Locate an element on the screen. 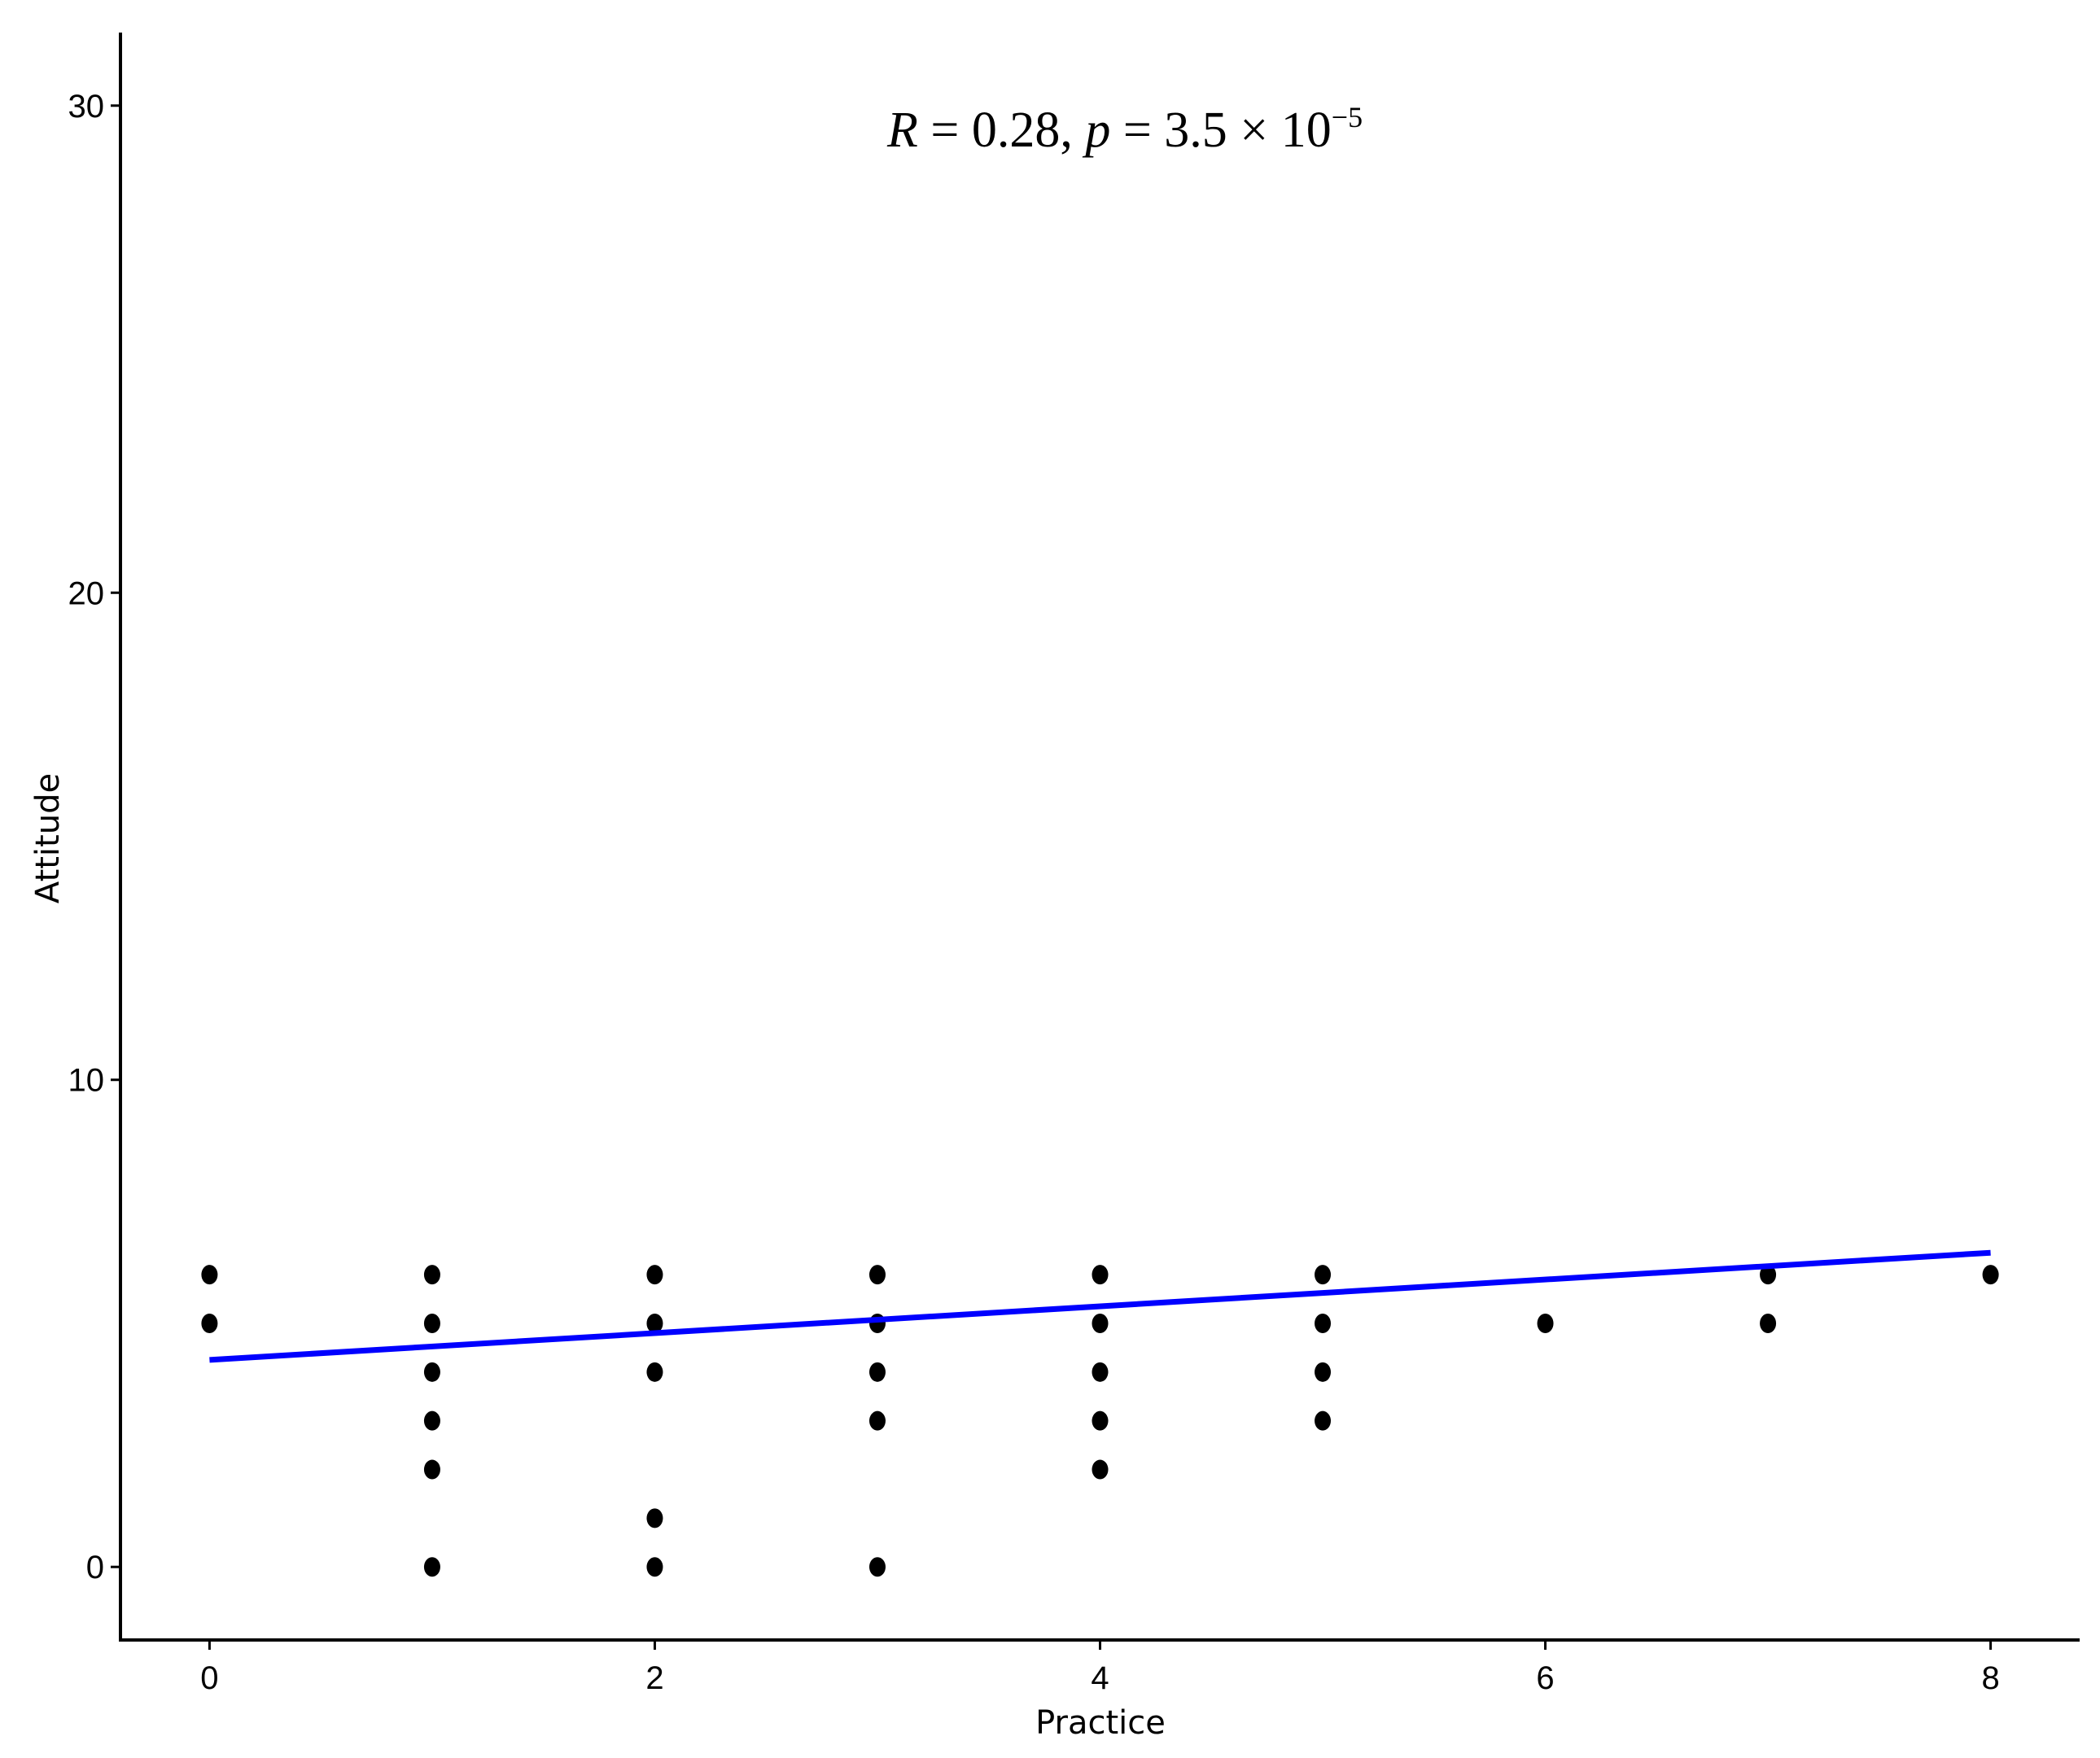  y-axis-title: Attitude is located at coordinates (48, 838).